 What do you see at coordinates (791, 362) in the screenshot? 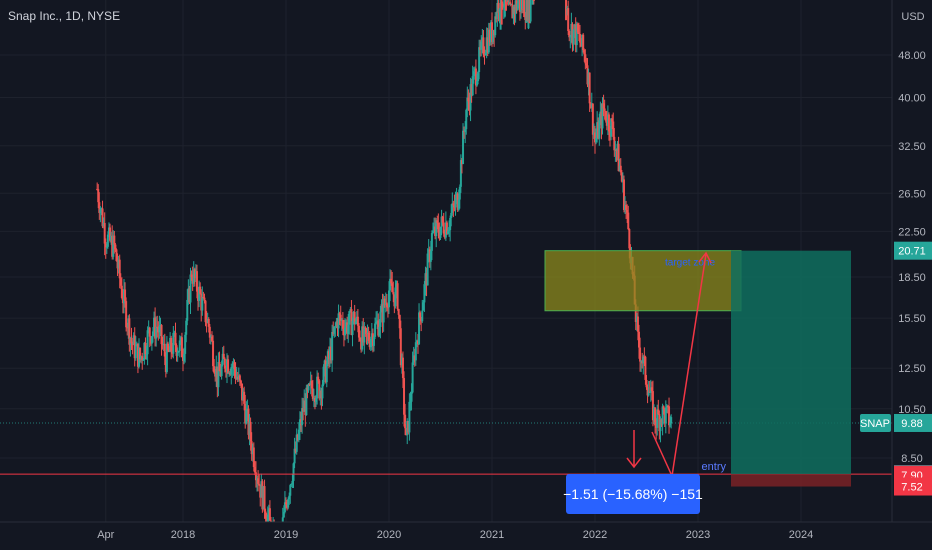
I see `long-position-profit-area` at bounding box center [791, 362].